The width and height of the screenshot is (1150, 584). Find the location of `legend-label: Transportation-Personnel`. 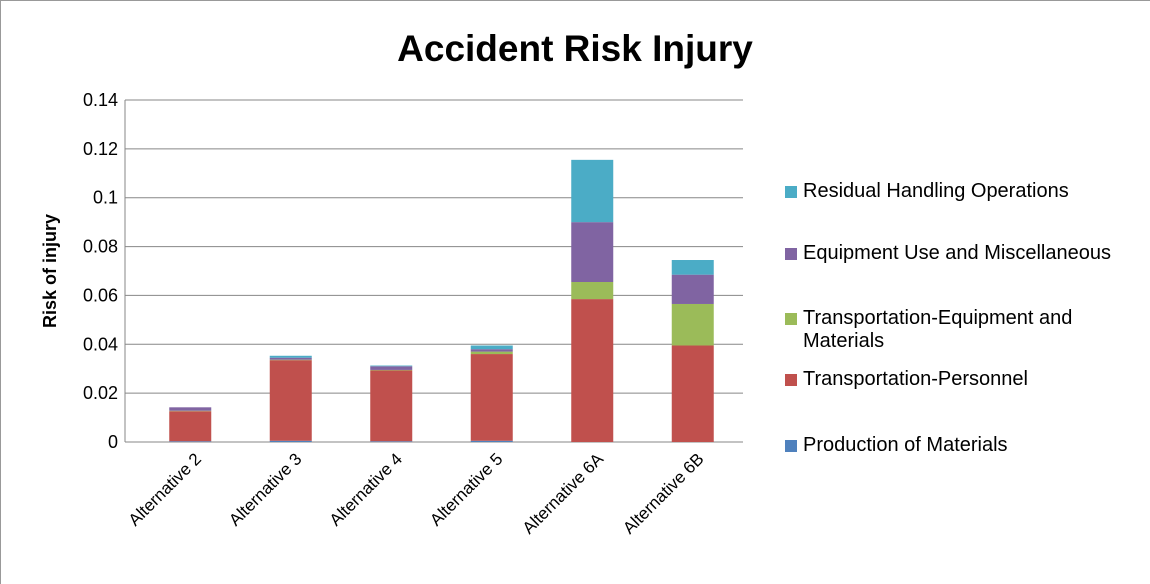

legend-label: Transportation-Personnel is located at coordinates (915, 379).